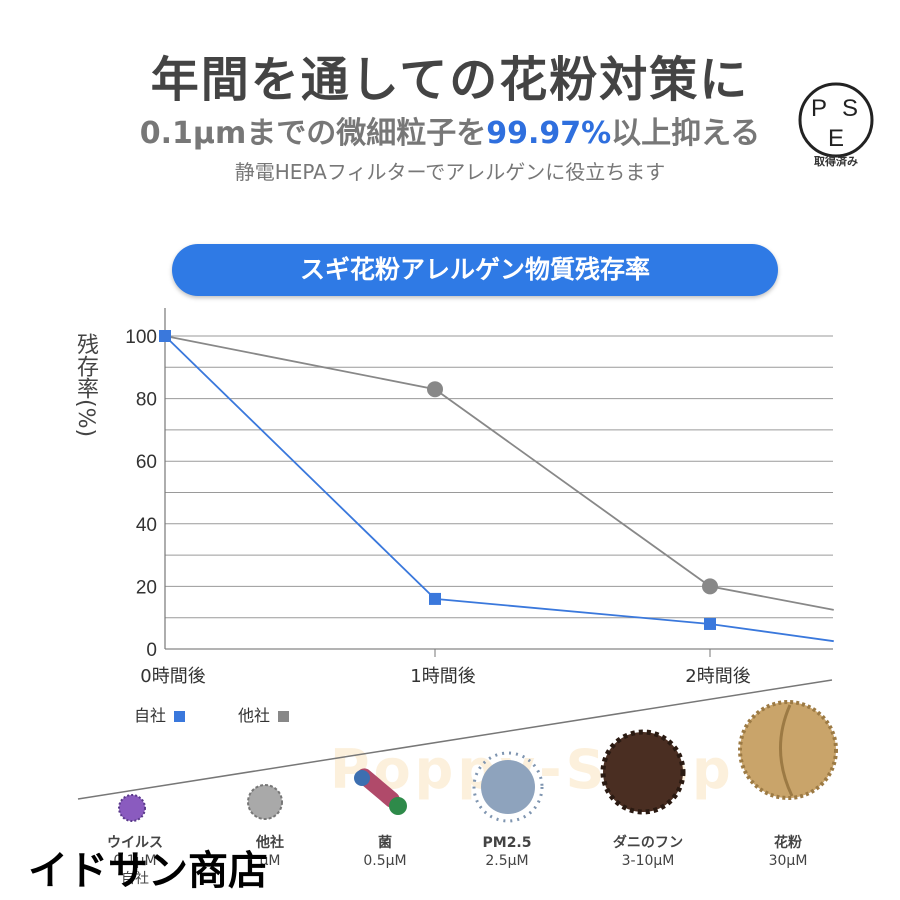  I want to click on pm25-icon, so click(508, 787).